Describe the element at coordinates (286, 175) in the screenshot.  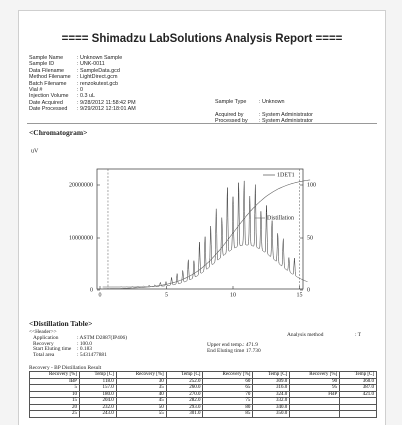
I see `legend-label: 1DET1` at that location.